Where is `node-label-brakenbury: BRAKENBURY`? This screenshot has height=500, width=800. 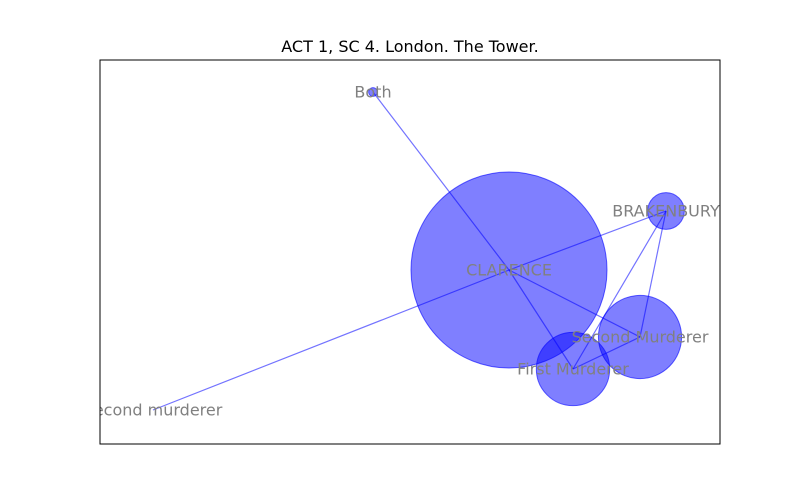
node-label-brakenbury: BRAKENBURY is located at coordinates (666, 211).